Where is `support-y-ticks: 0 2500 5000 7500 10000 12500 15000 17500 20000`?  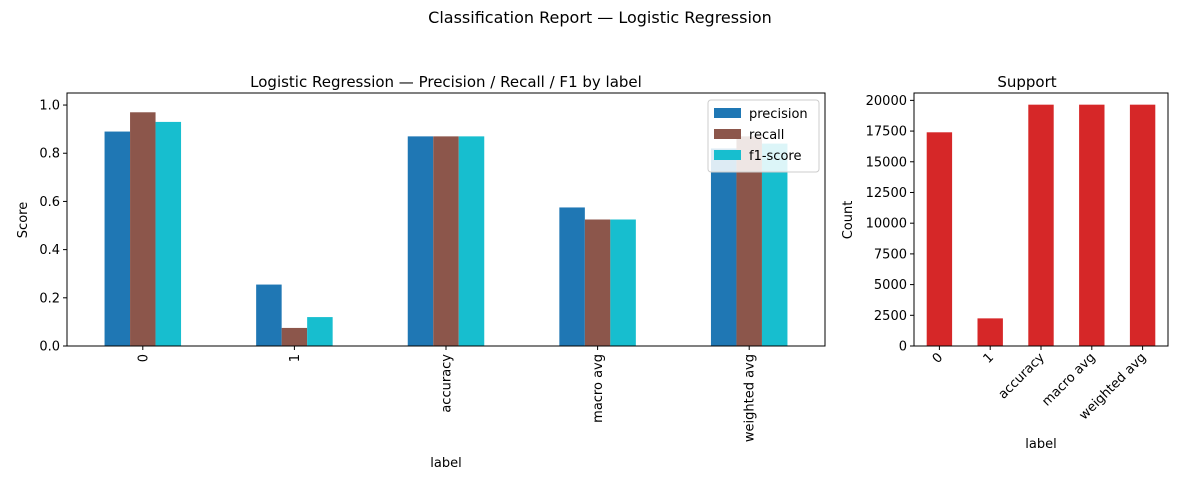
support-y-ticks: 0 2500 5000 7500 10000 12500 15000 17500 20000 is located at coordinates (890, 224).